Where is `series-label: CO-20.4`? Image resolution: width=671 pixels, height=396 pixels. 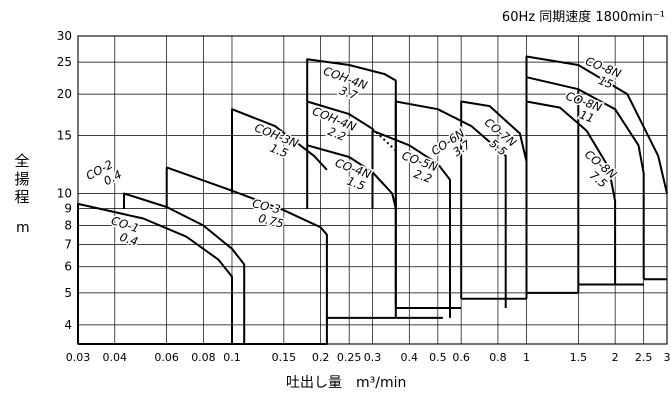
series-label: CO-20.4 is located at coordinates (103, 173).